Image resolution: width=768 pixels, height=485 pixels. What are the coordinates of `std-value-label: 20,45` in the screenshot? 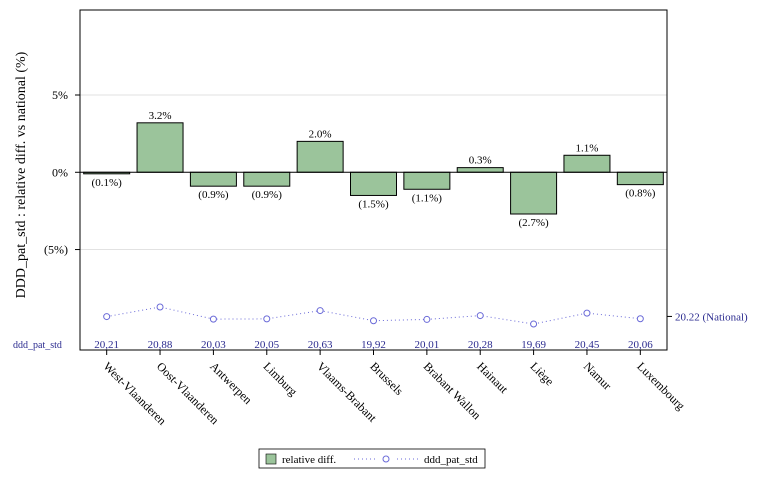 It's located at (587, 345).